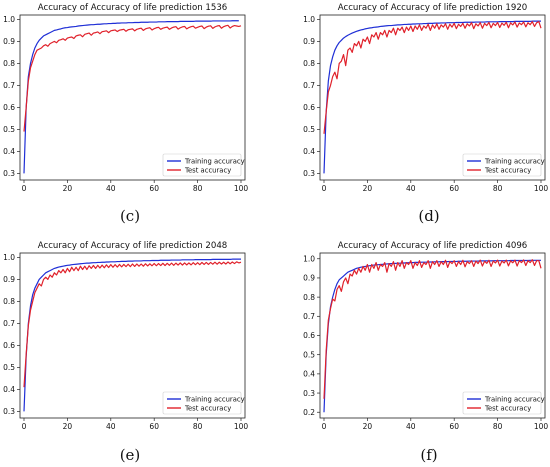 This screenshot has width=550, height=467. What do you see at coordinates (429, 455) in the screenshot?
I see `panel-caption-f: (f)` at bounding box center [429, 455].